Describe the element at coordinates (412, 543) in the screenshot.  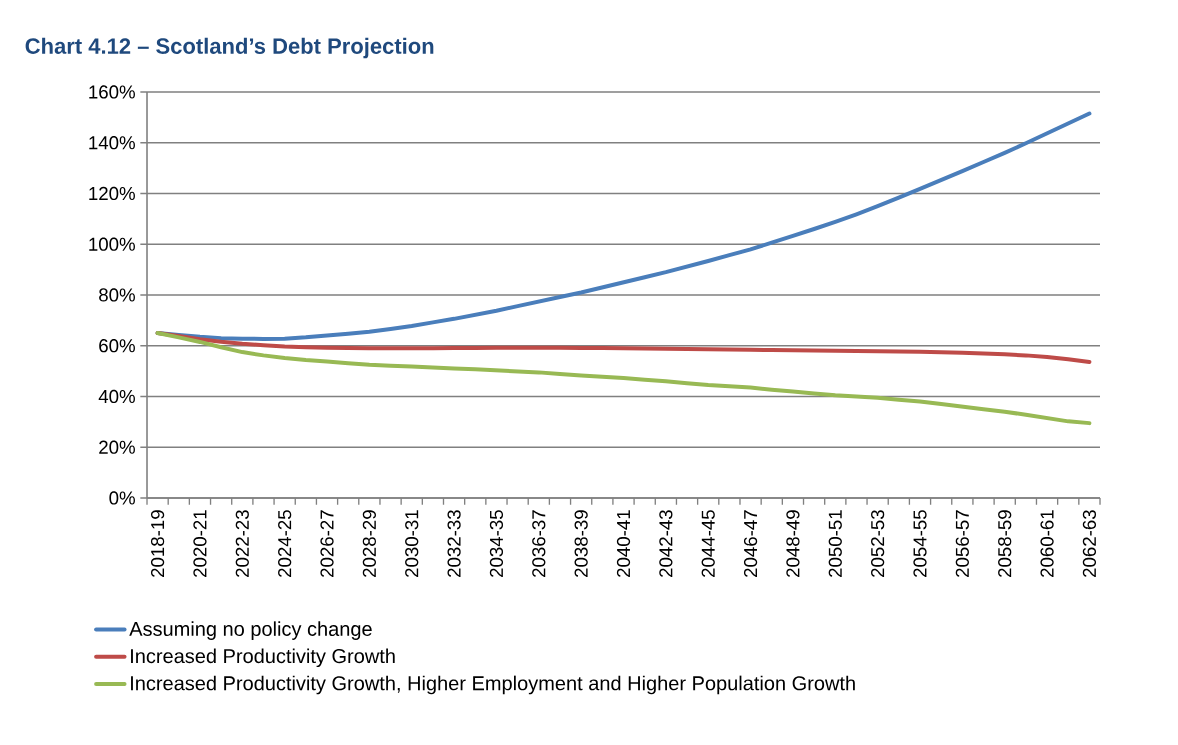
I see `x-tick-label: 2030-31` at that location.